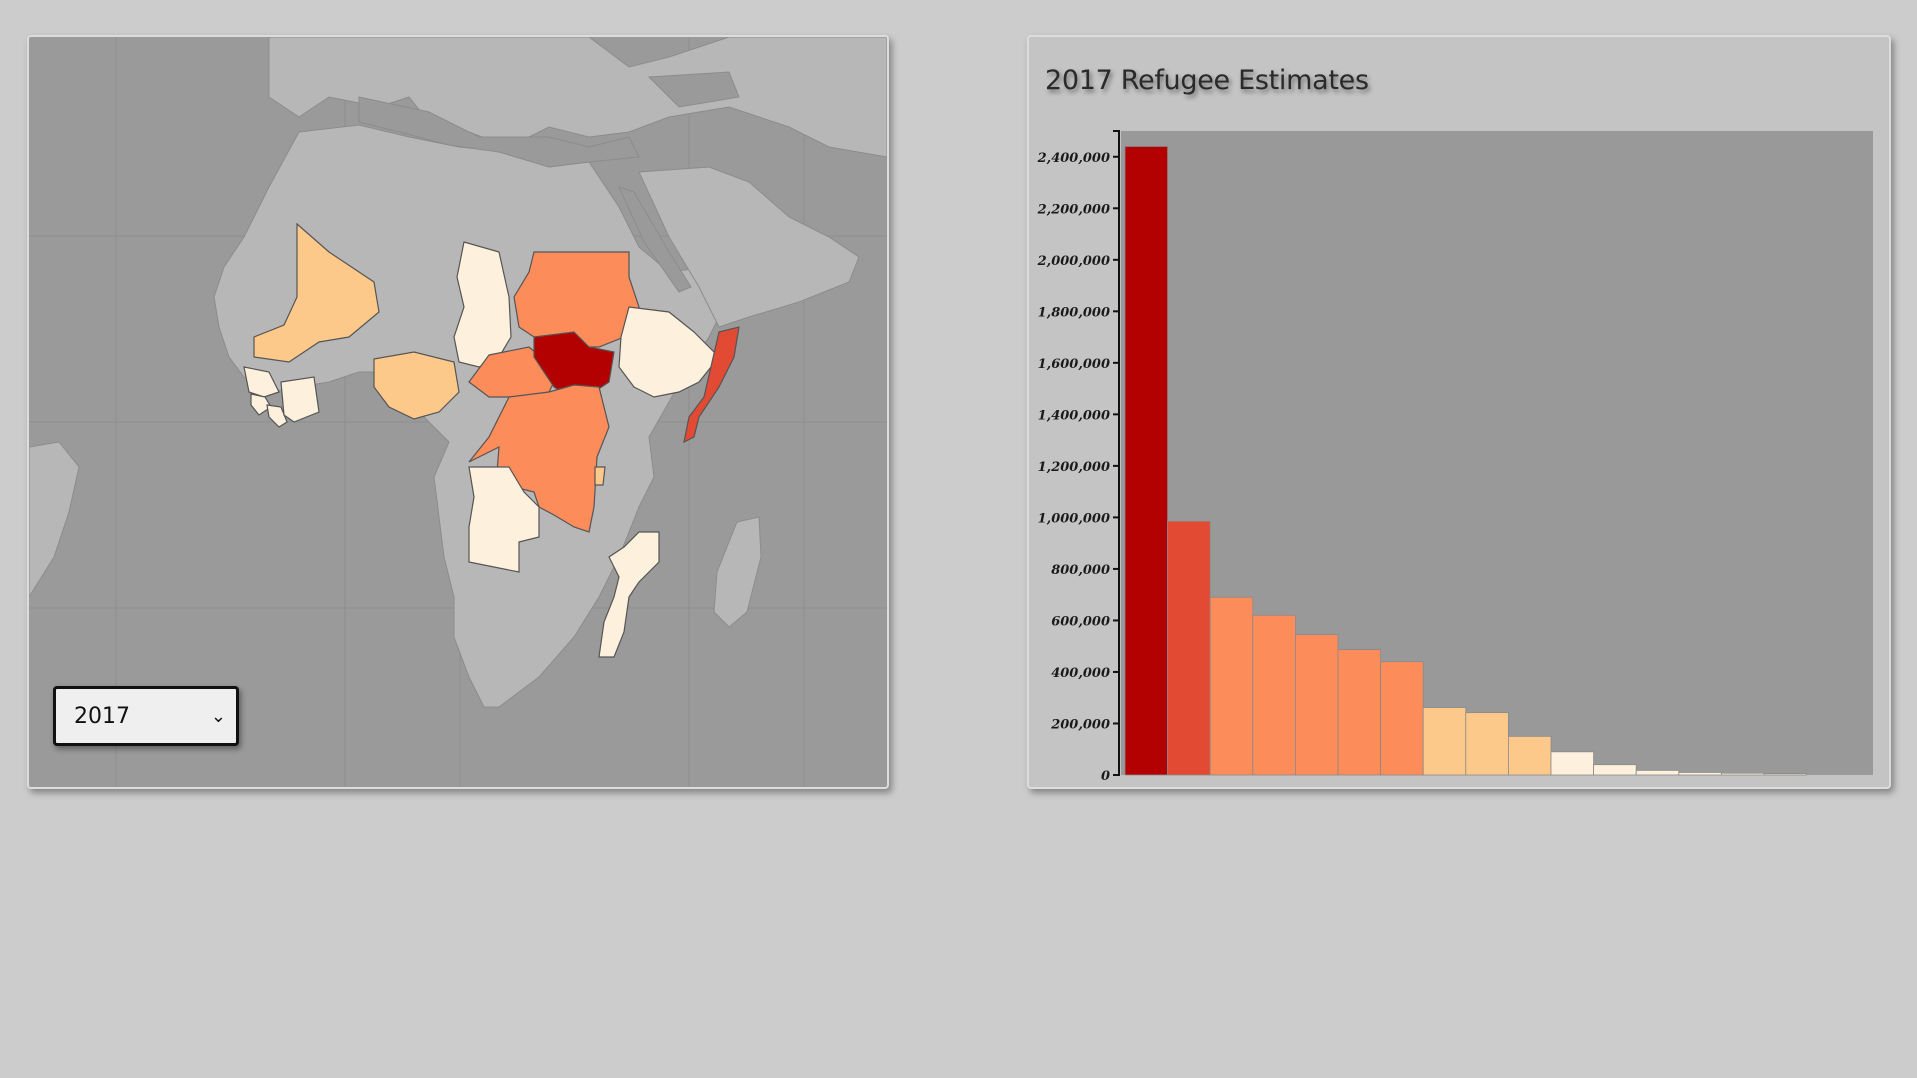 The height and width of the screenshot is (1078, 1917). I want to click on y-tick-label: 2,200,000, so click(1073, 209).